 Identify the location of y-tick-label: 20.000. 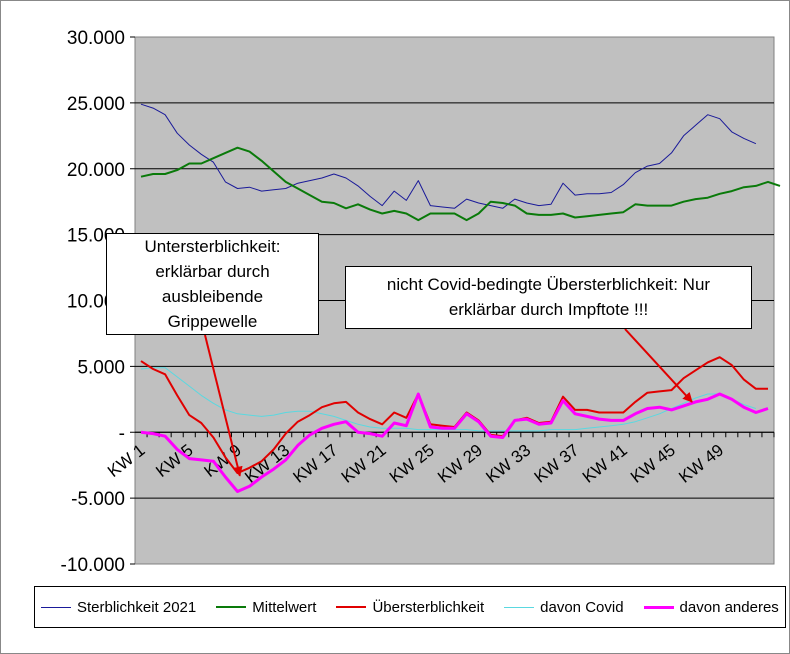
(96, 170).